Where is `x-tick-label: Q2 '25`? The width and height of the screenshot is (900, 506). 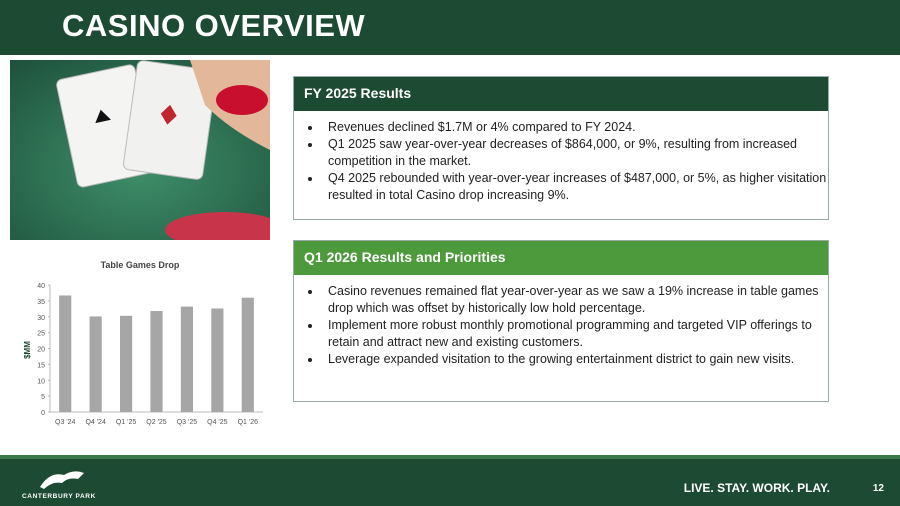
x-tick-label: Q2 '25 is located at coordinates (156, 422).